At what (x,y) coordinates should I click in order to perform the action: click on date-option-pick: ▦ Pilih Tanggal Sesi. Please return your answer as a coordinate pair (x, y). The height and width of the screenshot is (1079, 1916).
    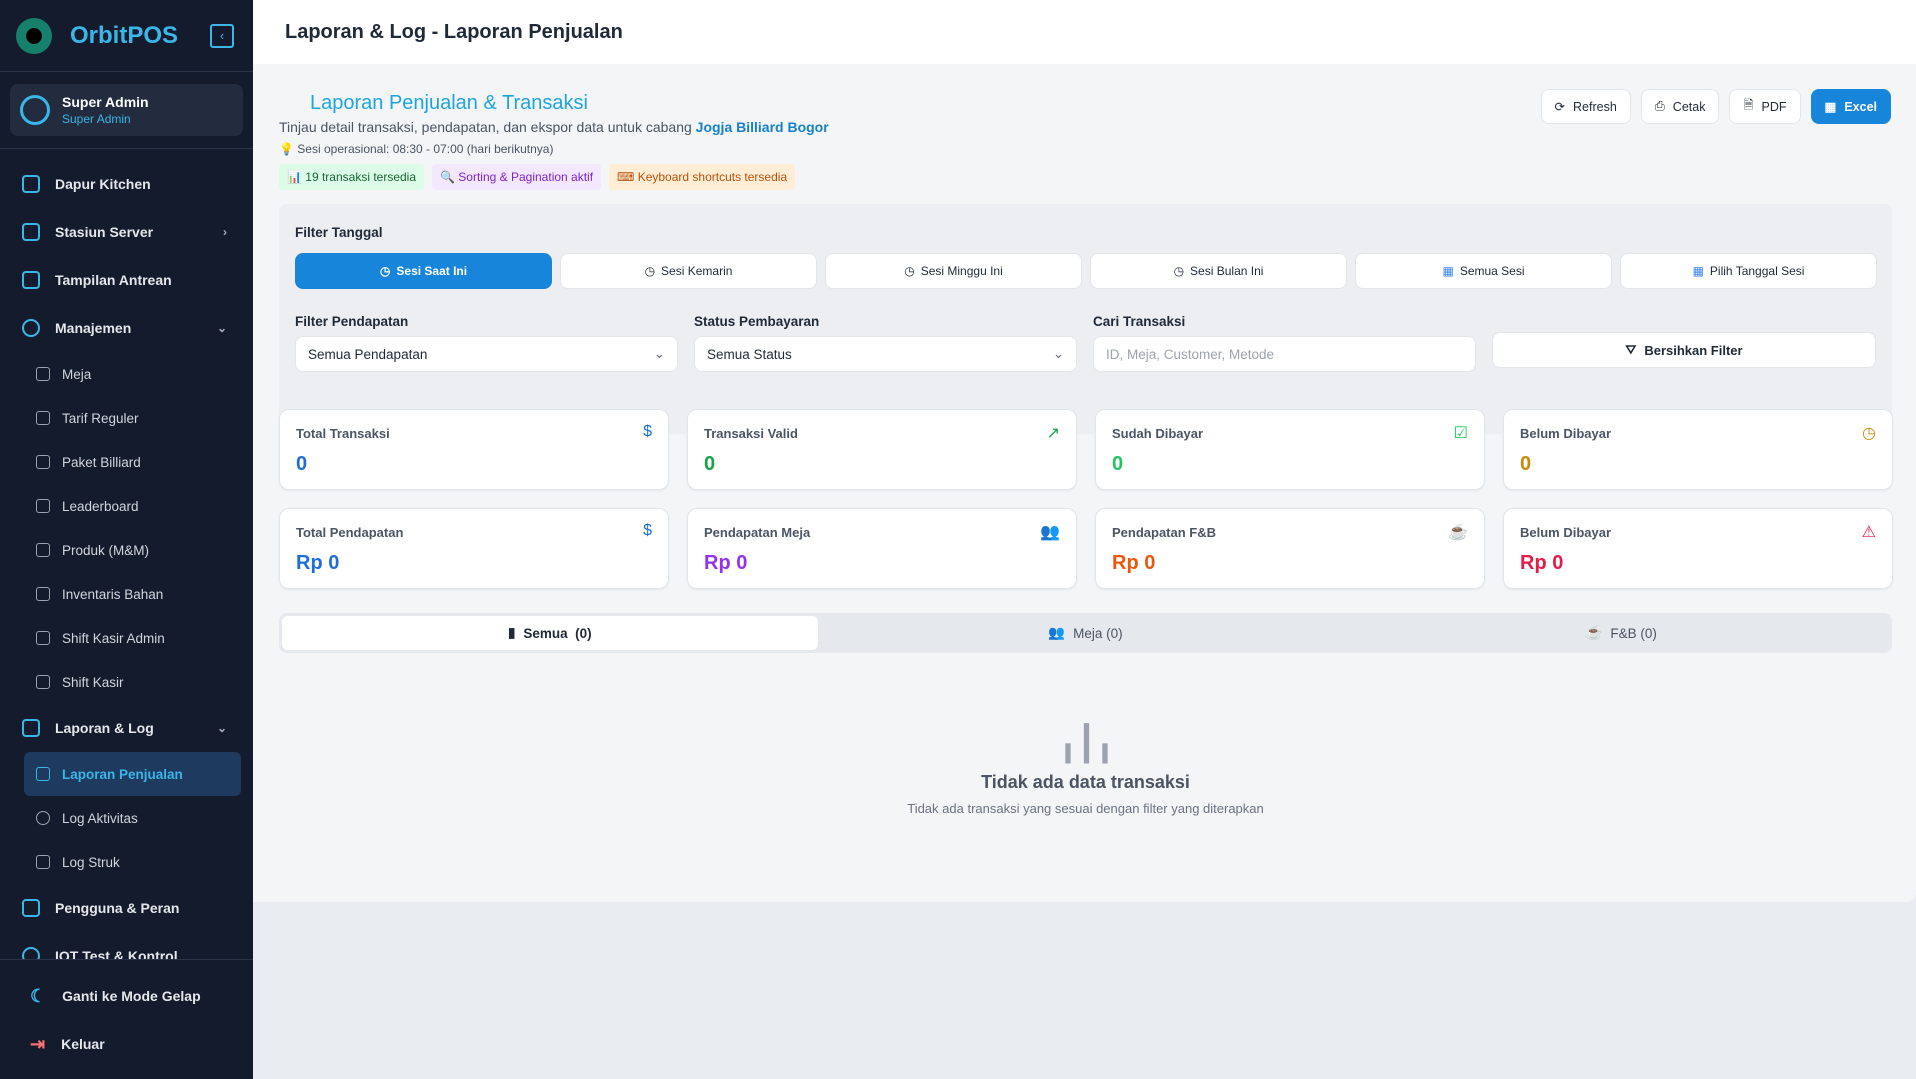
    Looking at the image, I should click on (1748, 271).